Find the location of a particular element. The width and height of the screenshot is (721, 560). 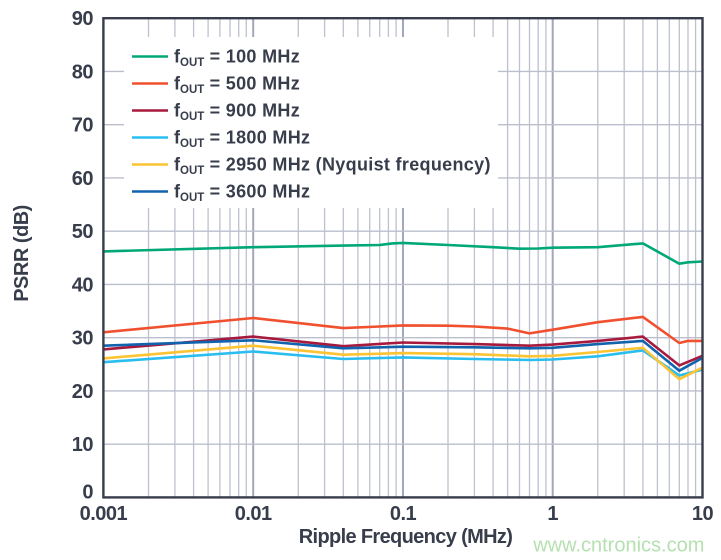

svg-text: 0.001 is located at coordinates (104, 514).